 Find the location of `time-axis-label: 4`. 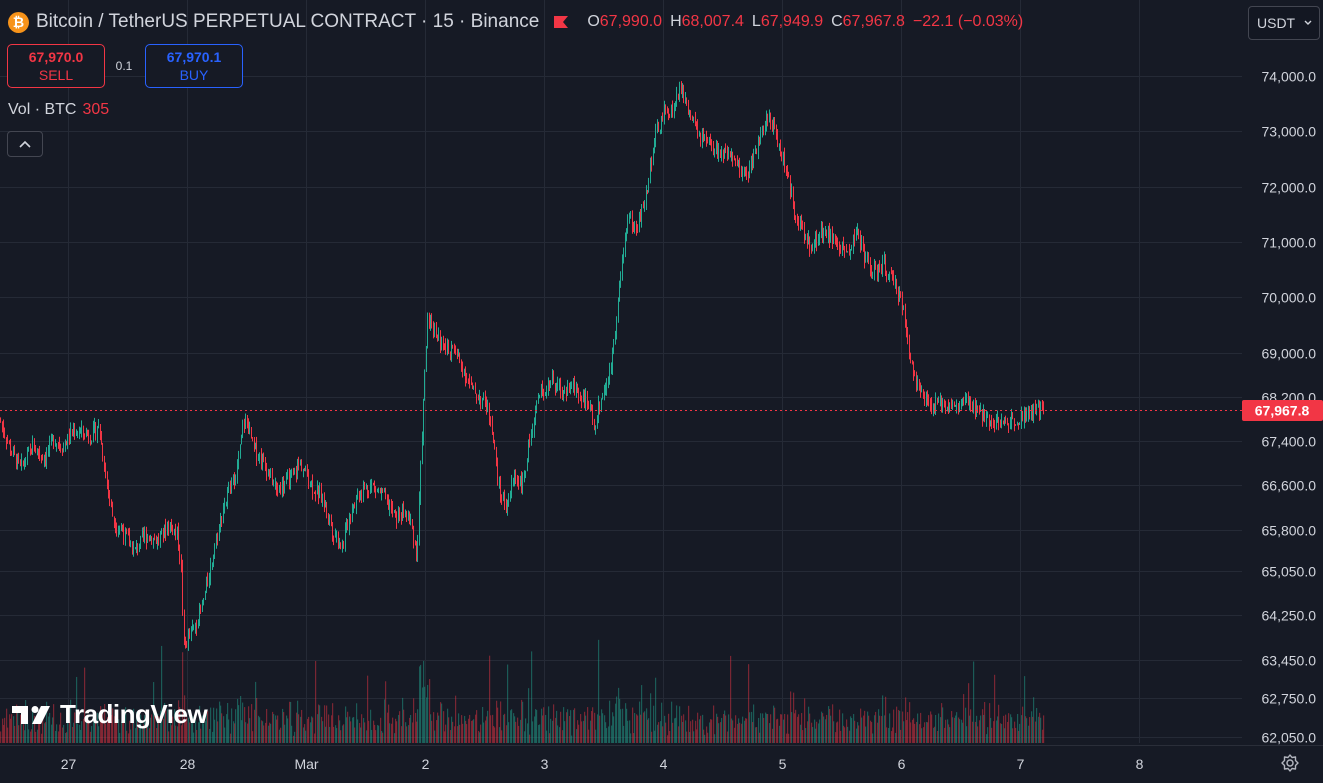

time-axis-label: 4 is located at coordinates (664, 764).